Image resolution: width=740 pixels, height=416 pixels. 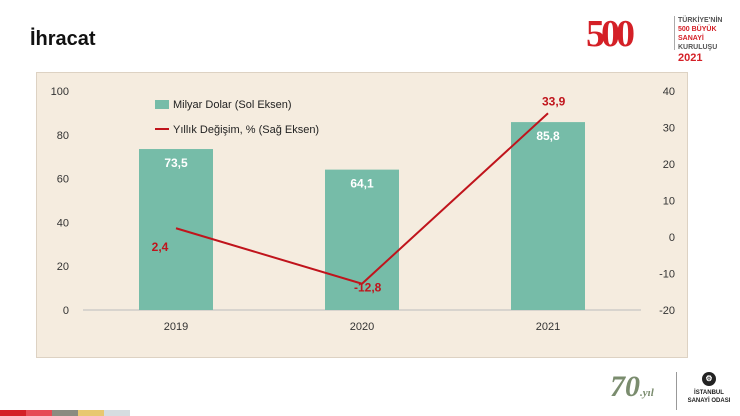 I want to click on right-axis-tick-label: 40, so click(x=669, y=92).